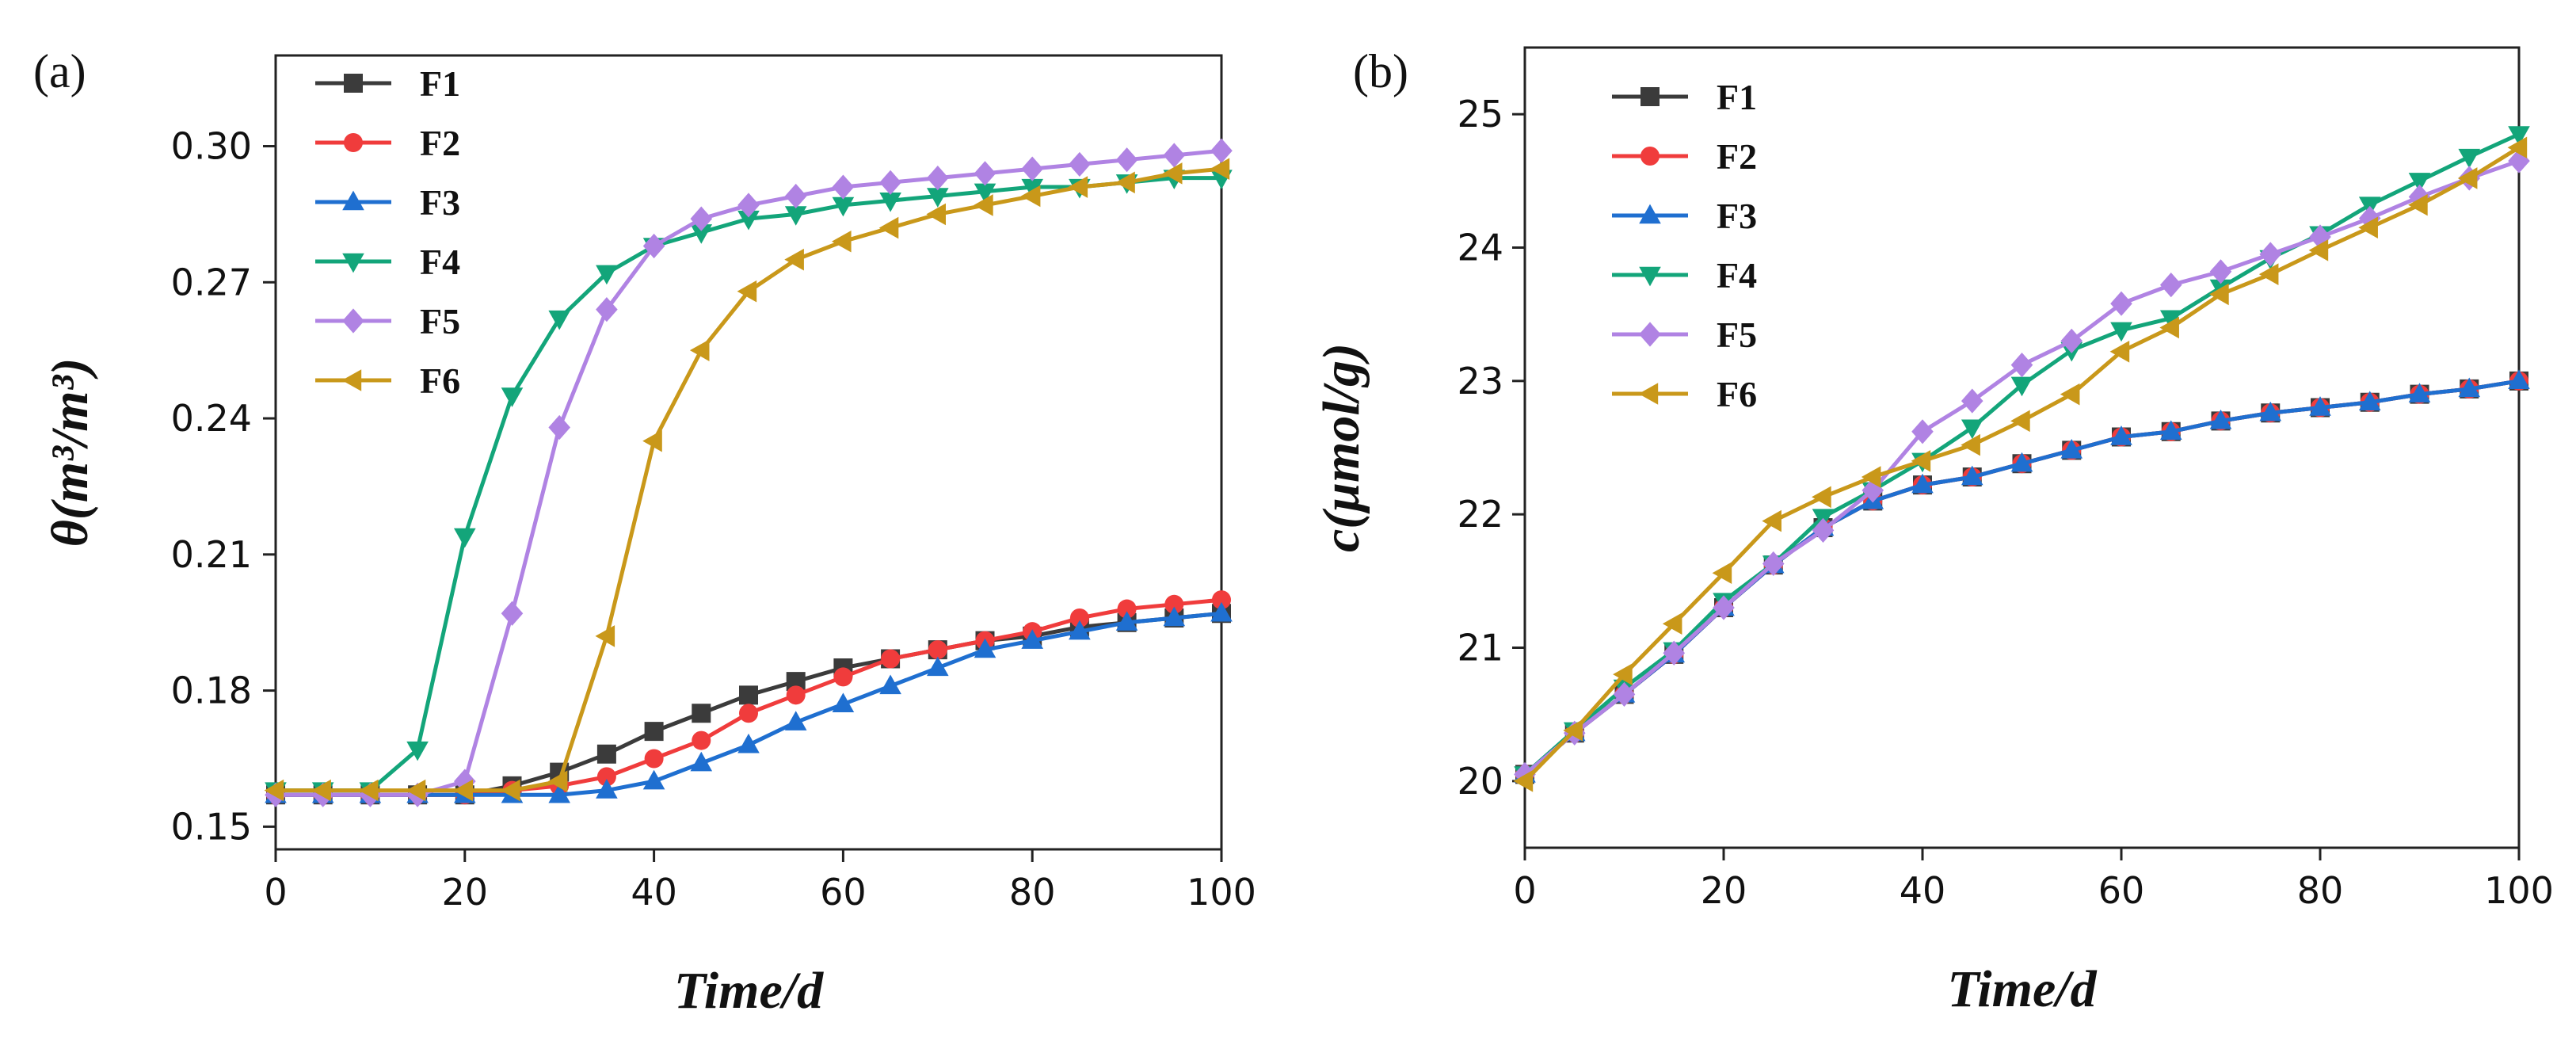 The image size is (2576, 1049). Describe the element at coordinates (1650, 156) in the screenshot. I see `legend-marker-f2` at that location.